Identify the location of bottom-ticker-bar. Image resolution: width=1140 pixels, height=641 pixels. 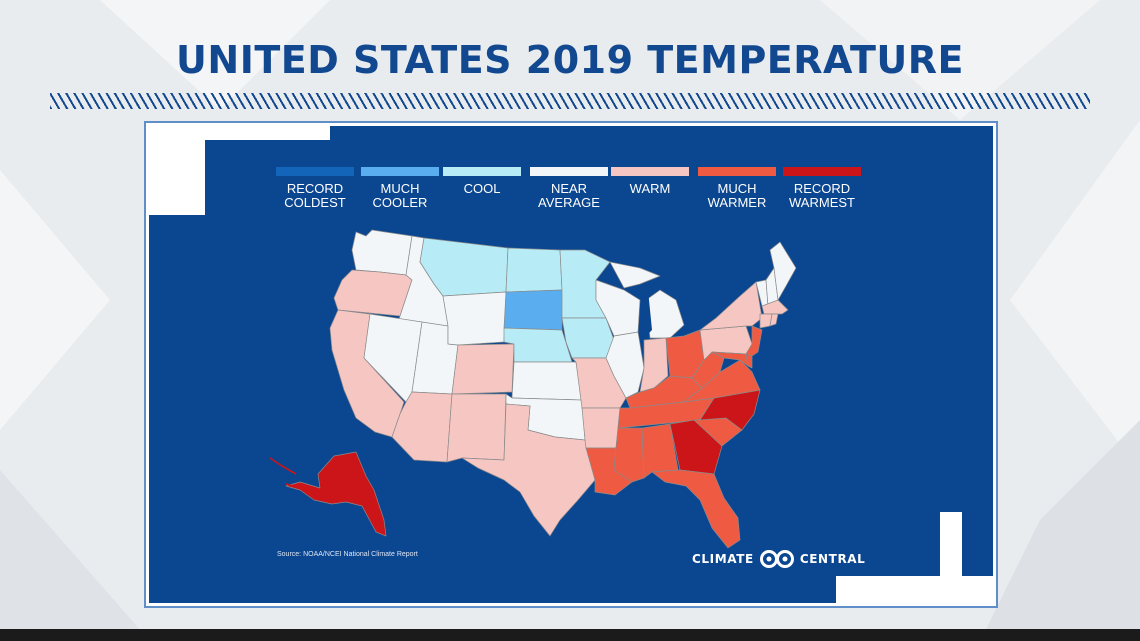
(570, 635).